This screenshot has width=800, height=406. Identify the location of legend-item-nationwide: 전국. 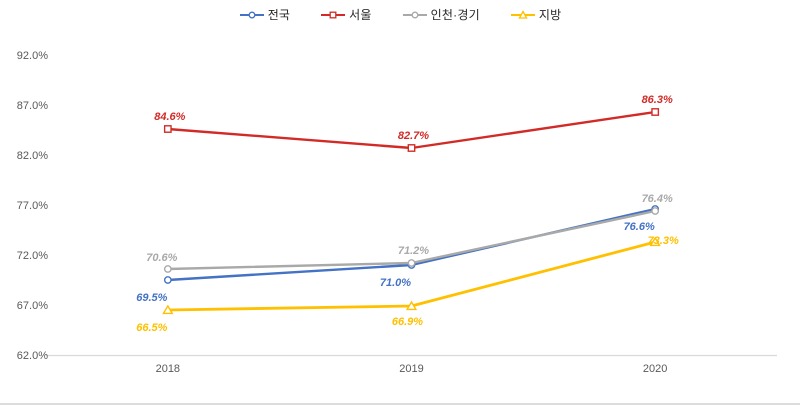
(264, 14).